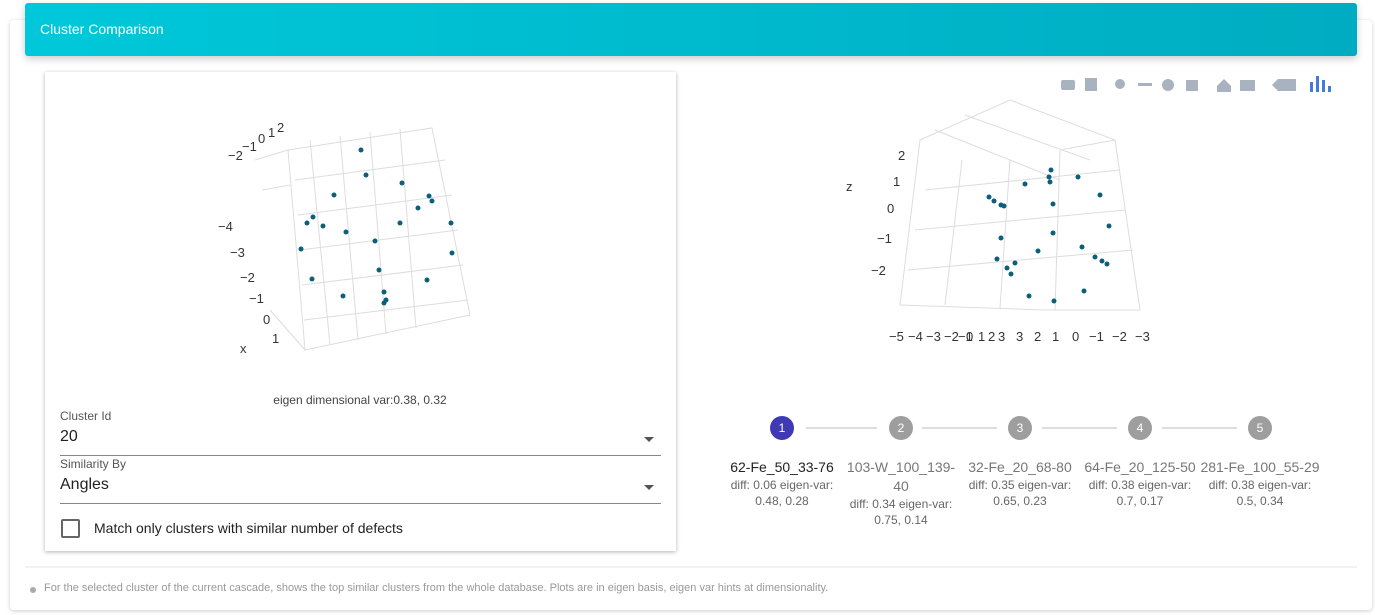 The width and height of the screenshot is (1375, 615). What do you see at coordinates (1091, 84) in the screenshot?
I see `save-icon` at bounding box center [1091, 84].